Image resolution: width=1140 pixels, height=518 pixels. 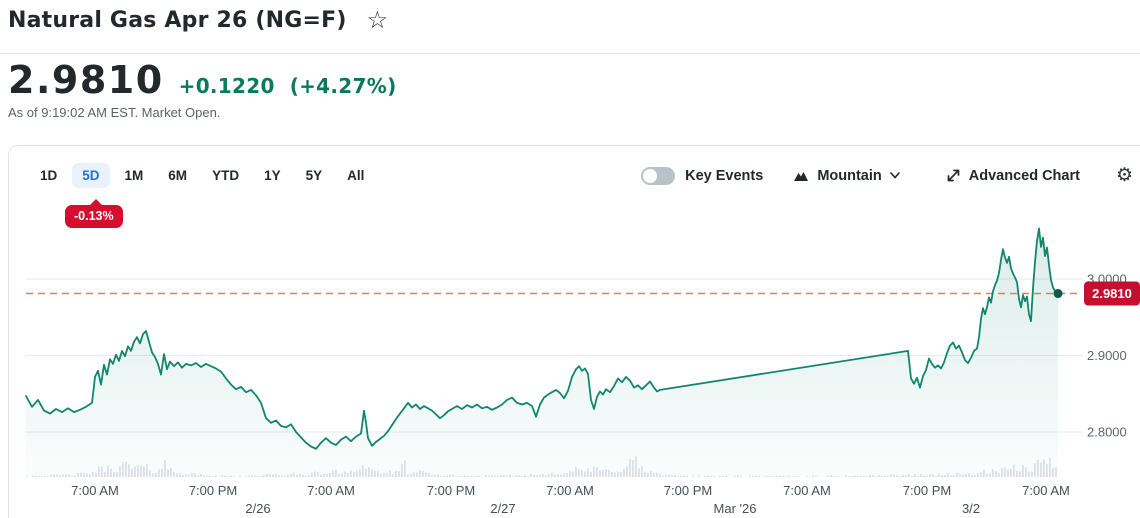 What do you see at coordinates (650, 175) in the screenshot?
I see `toggle-knob-icon` at bounding box center [650, 175].